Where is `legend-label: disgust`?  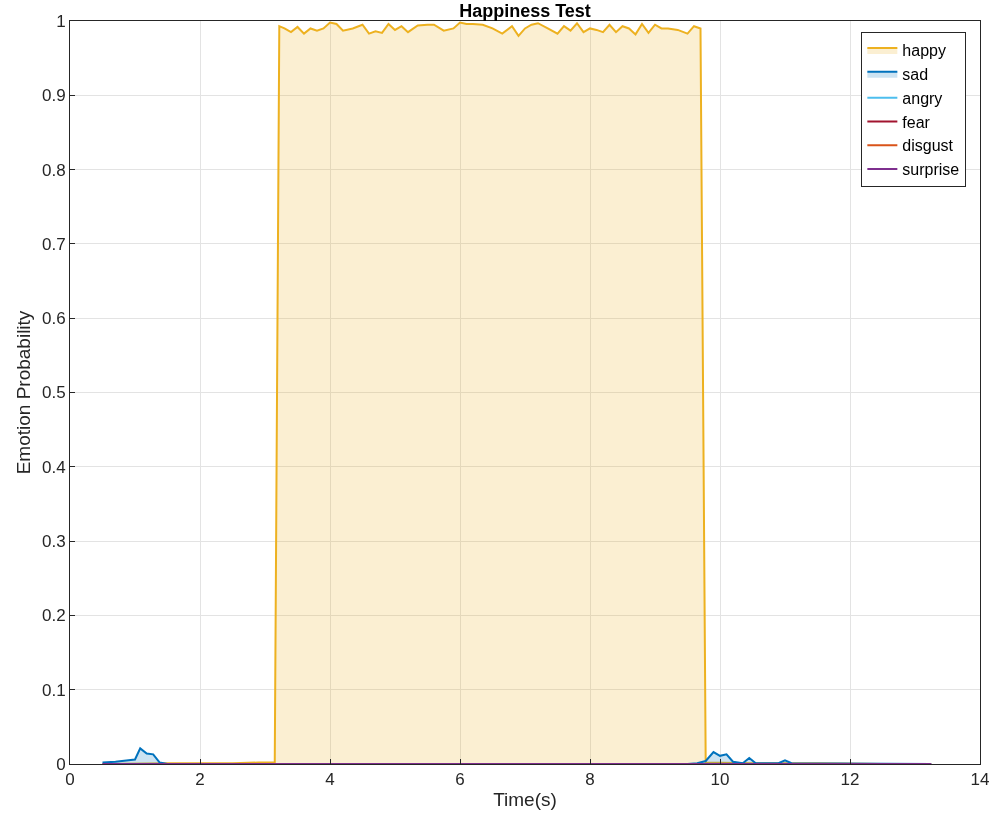 legend-label: disgust is located at coordinates (928, 146).